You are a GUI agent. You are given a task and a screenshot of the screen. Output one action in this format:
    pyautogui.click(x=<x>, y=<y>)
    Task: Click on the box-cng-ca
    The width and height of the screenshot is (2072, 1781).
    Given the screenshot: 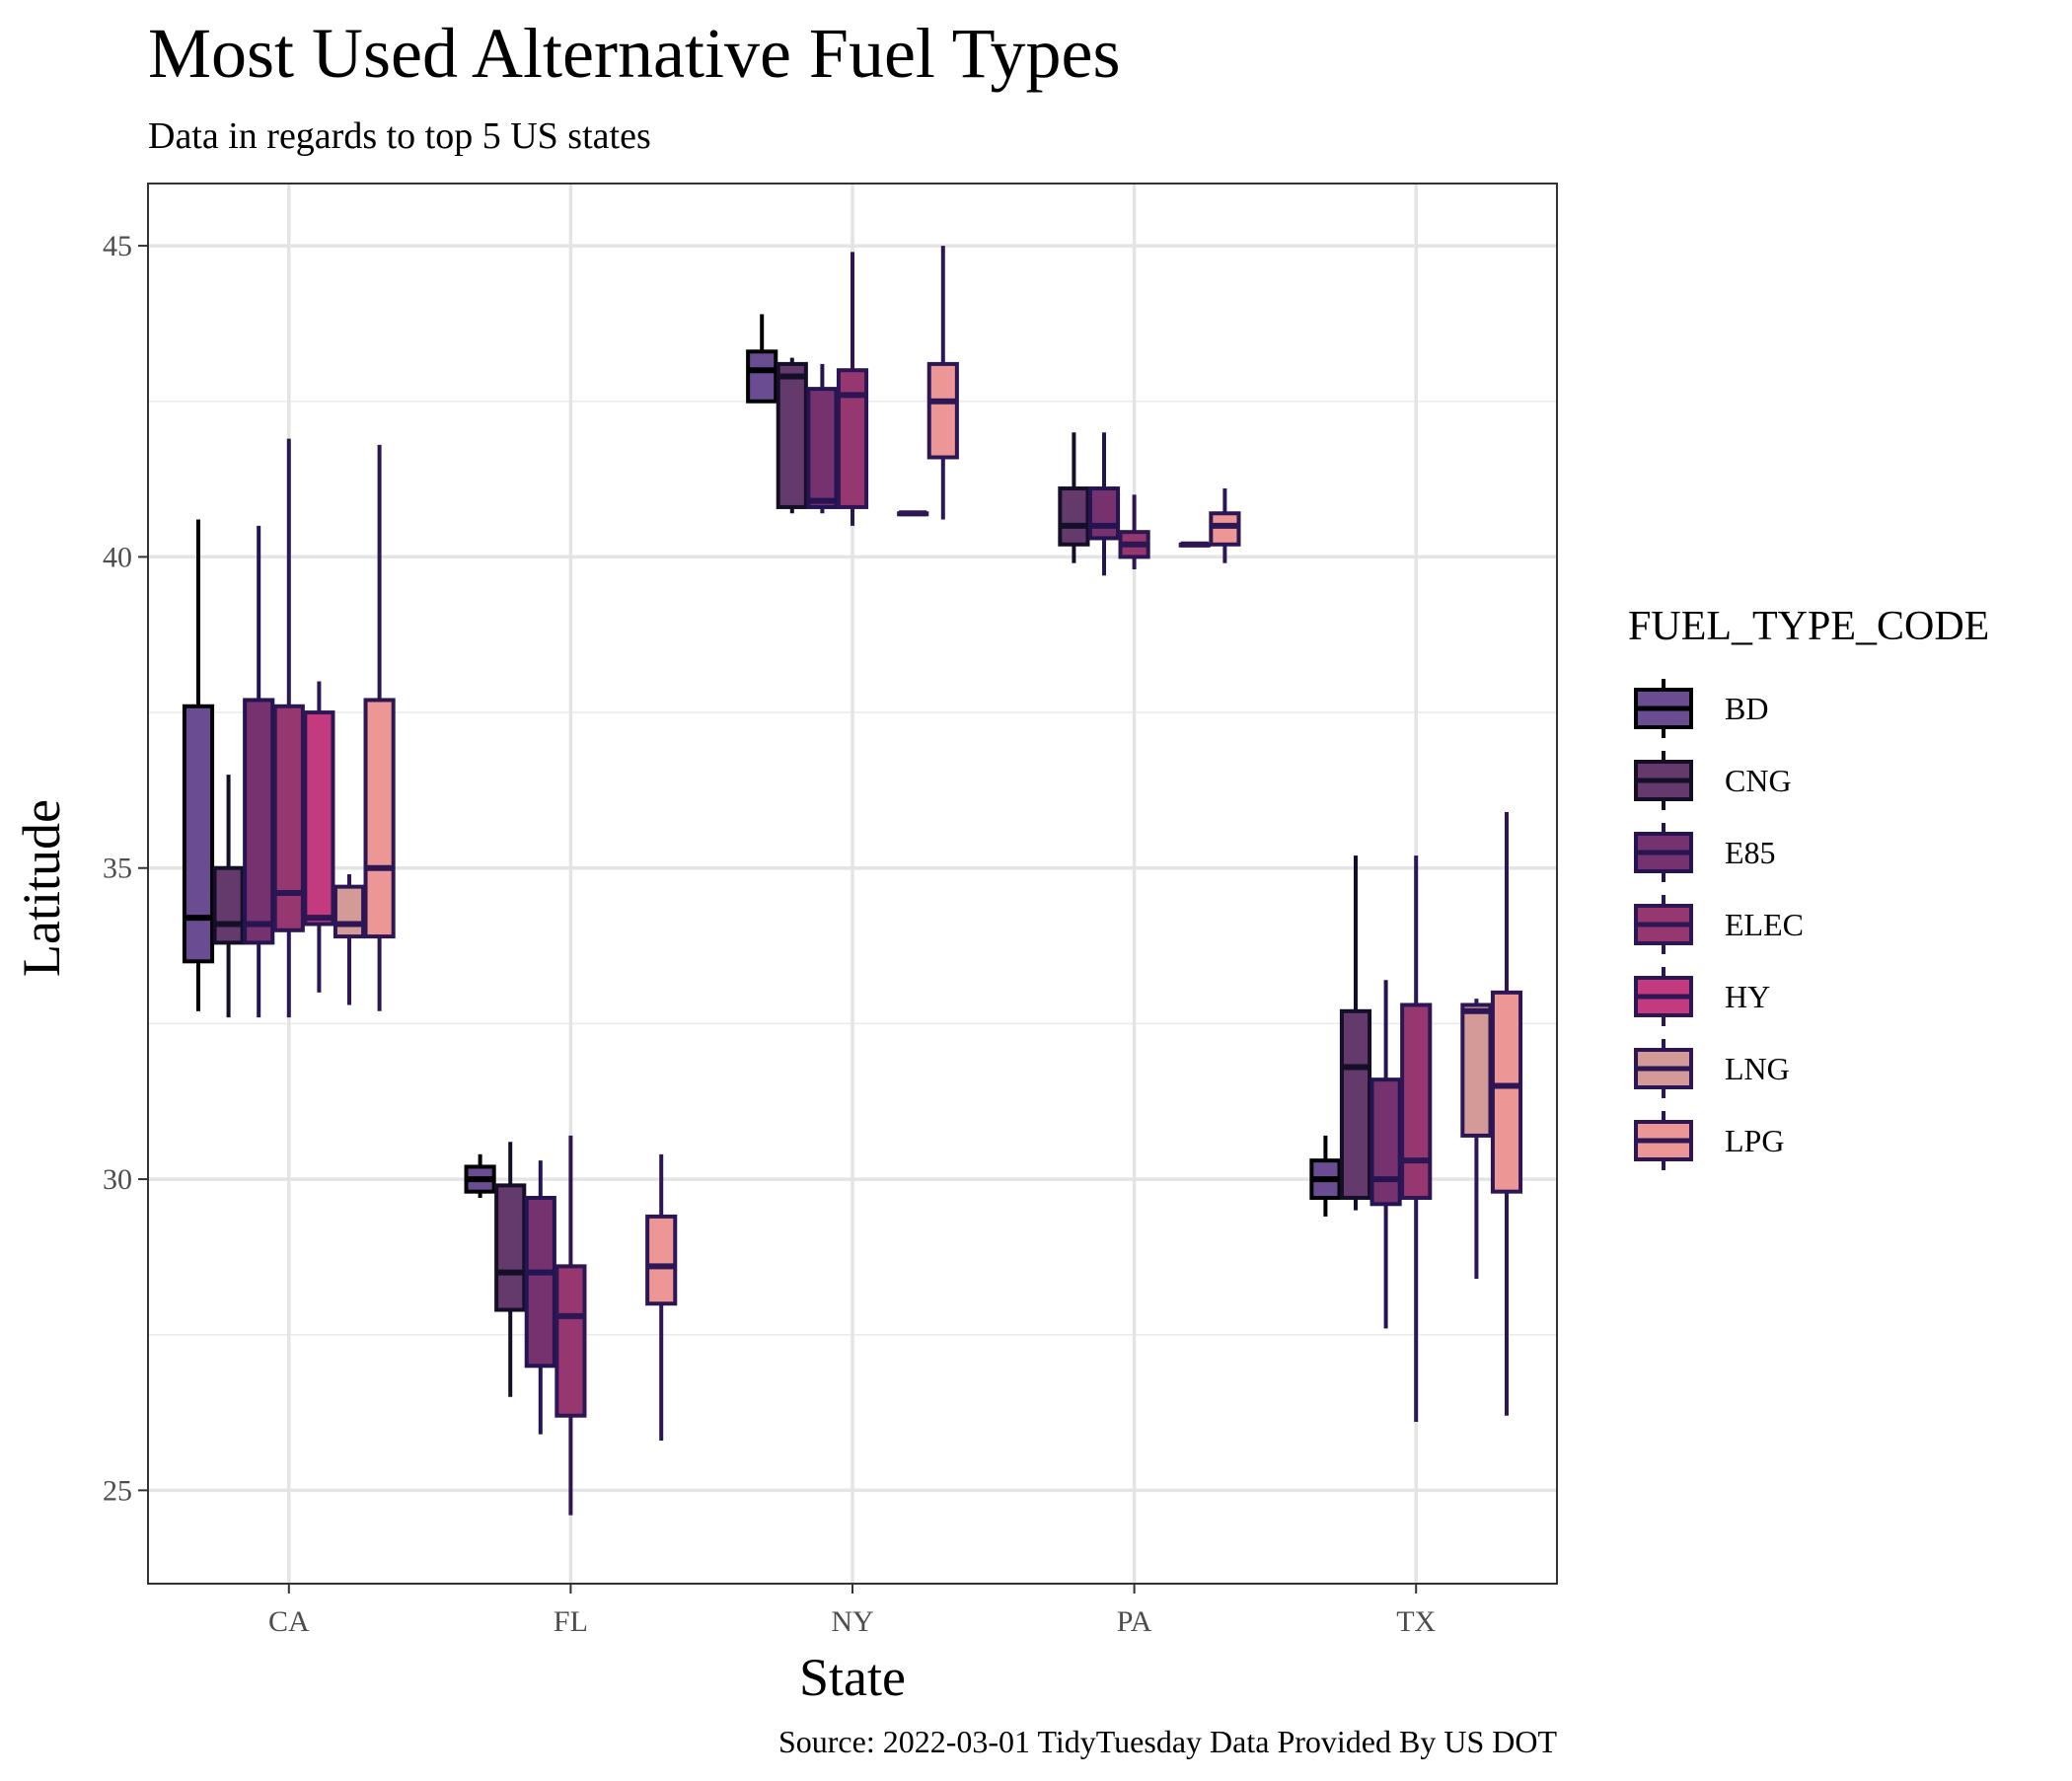 What is the action you would take?
    pyautogui.click(x=229, y=896)
    